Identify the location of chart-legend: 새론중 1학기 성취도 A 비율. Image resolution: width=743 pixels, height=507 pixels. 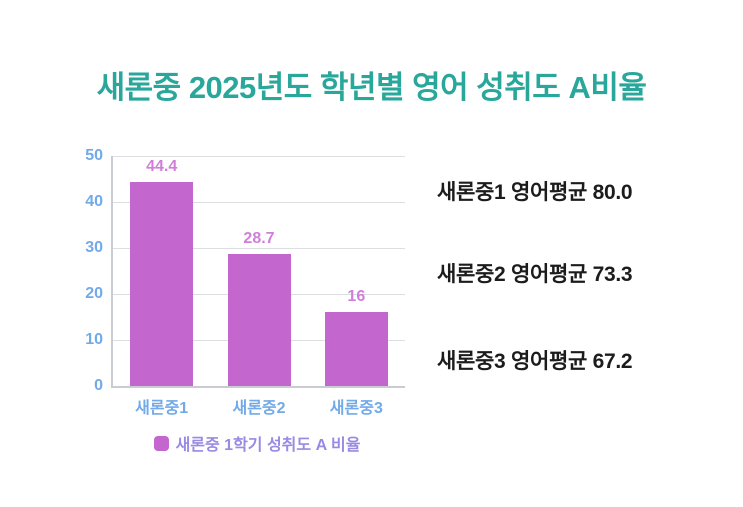
(257, 443).